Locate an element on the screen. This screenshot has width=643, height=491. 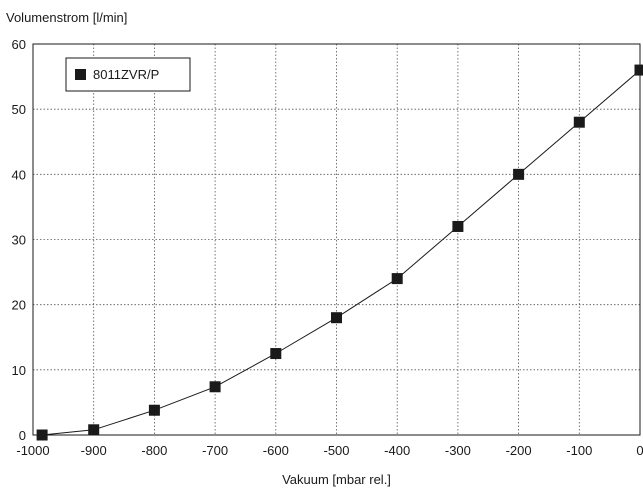
y-axis-label: Volumenstrom [l/min] is located at coordinates (66, 17).